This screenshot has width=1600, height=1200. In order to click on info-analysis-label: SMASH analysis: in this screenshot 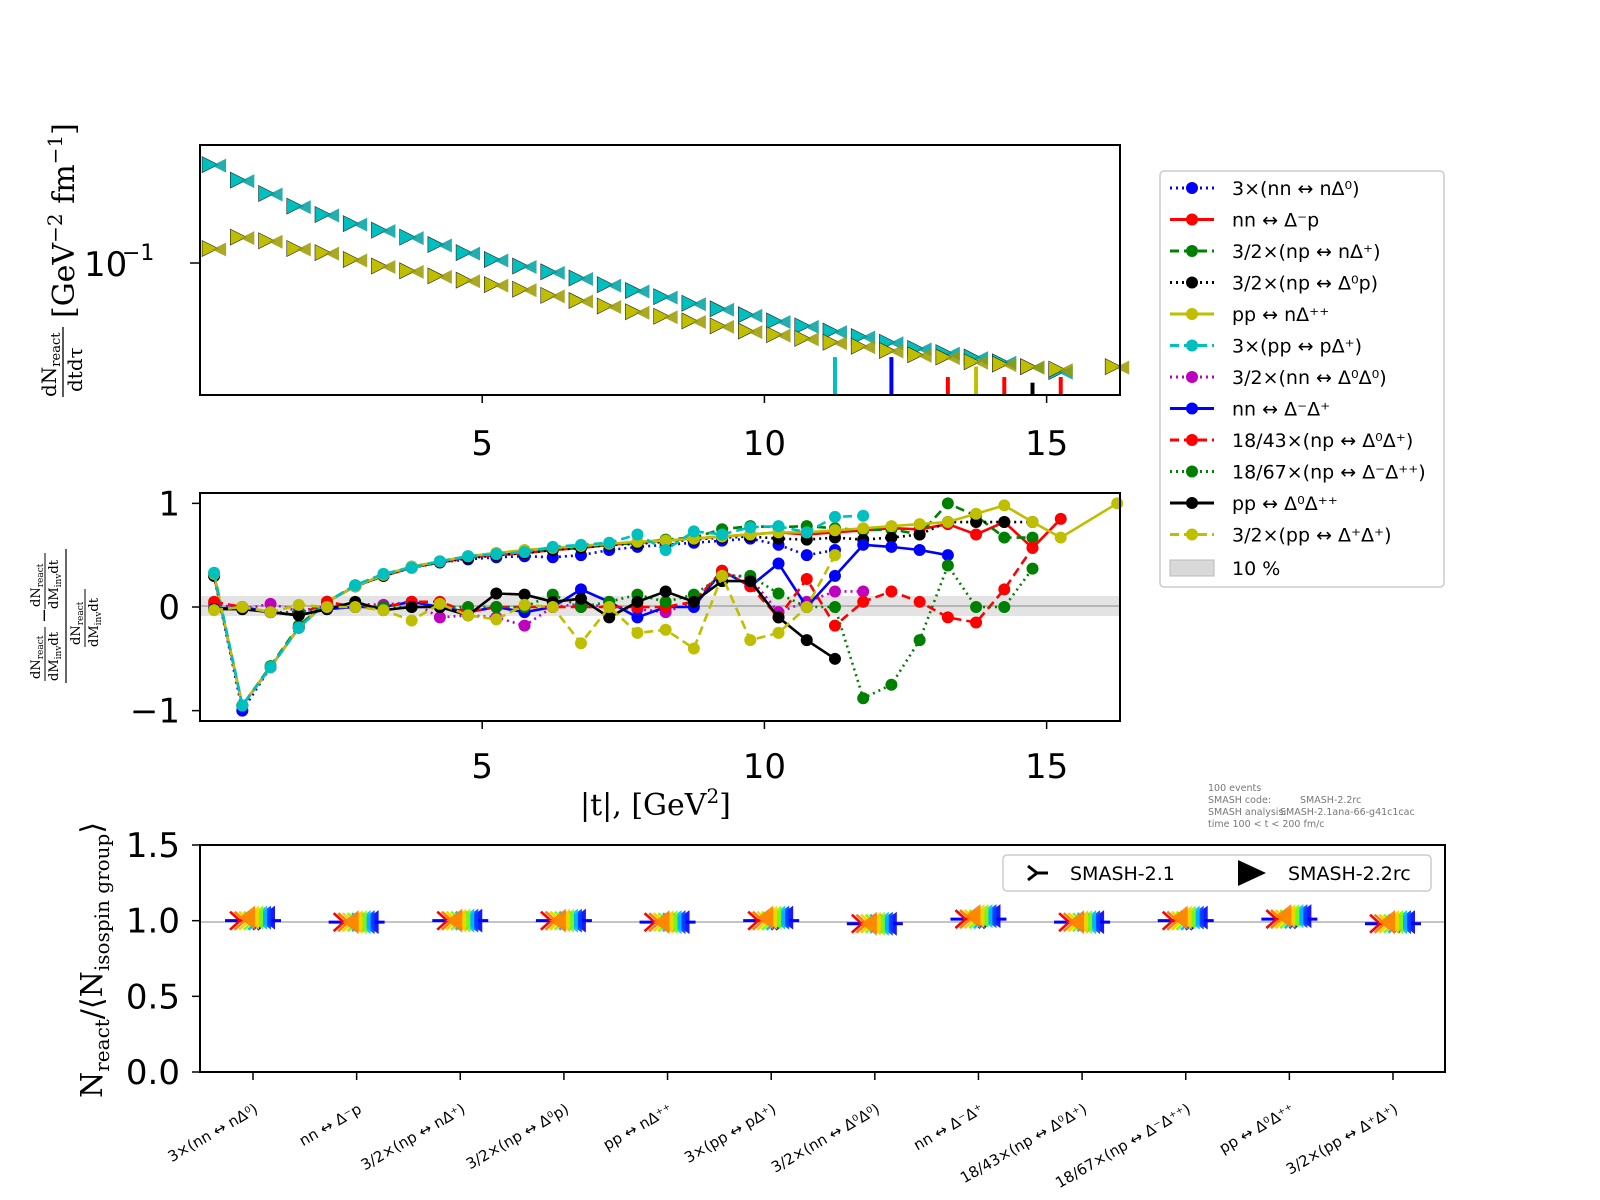, I will do `click(1247, 812)`.